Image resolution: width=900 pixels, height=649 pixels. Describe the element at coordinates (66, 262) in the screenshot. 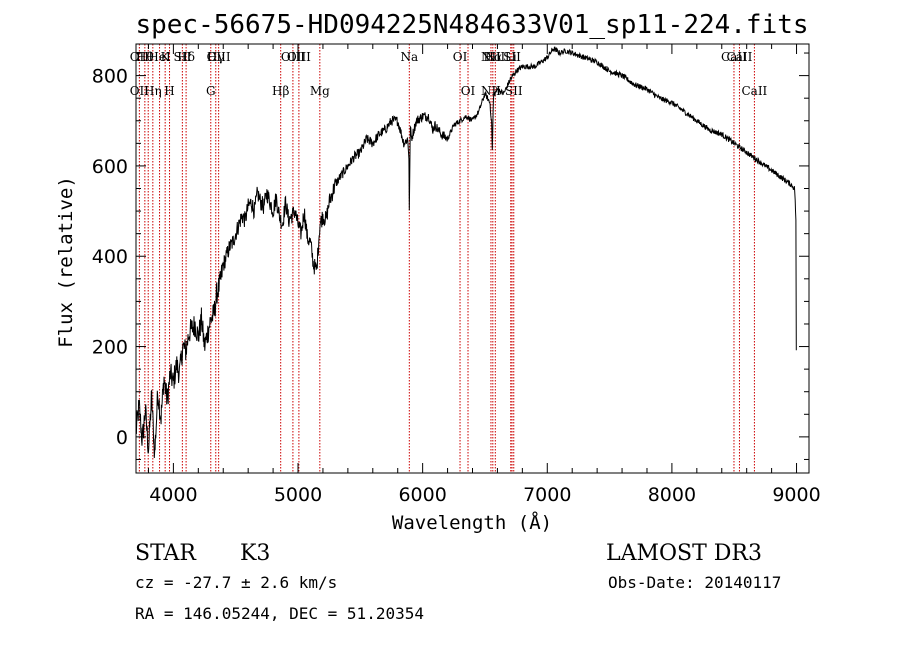

I see `y-axis-label: Flux (relative)` at that location.